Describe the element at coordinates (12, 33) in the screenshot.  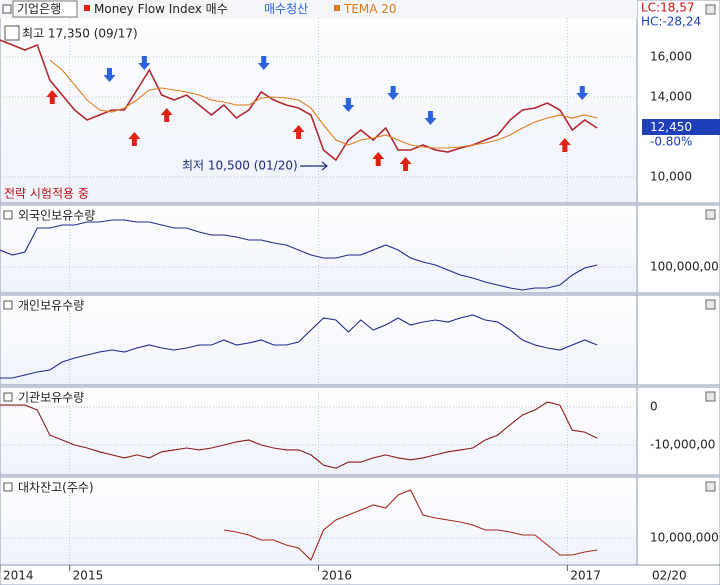
I see `annotation-icon` at that location.